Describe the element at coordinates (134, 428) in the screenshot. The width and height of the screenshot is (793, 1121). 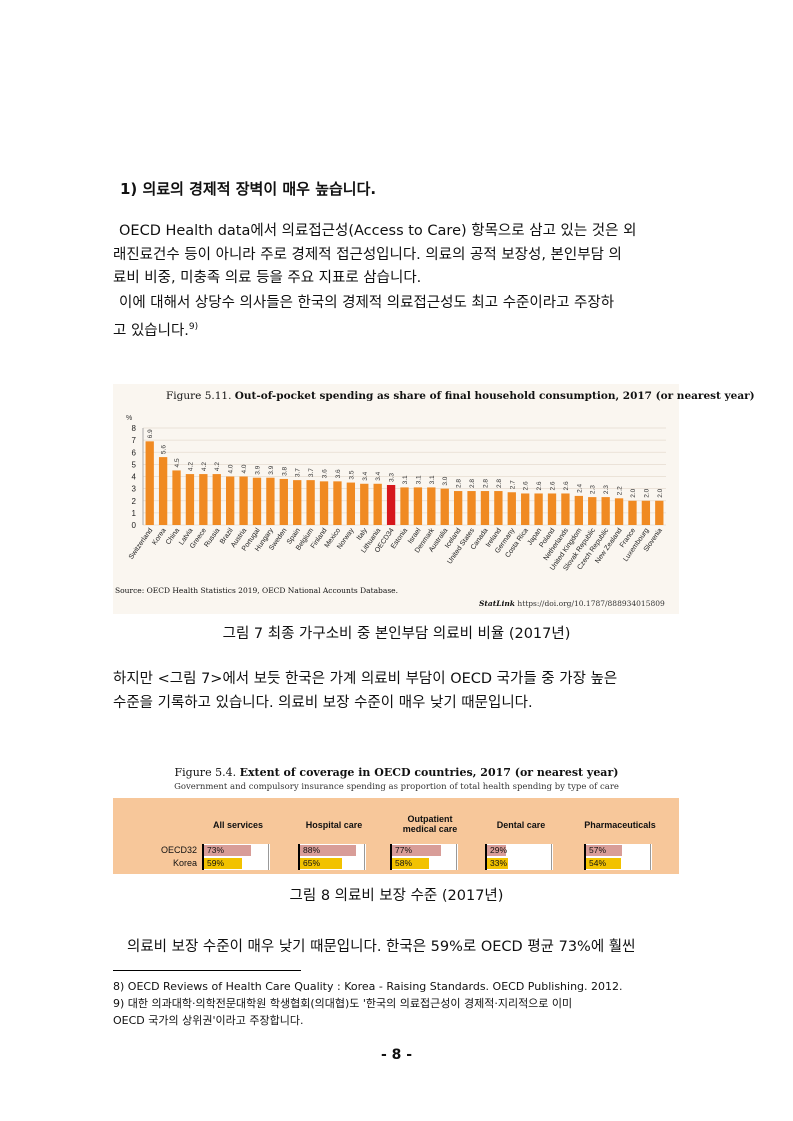
I see `y-tick-label: 8` at that location.